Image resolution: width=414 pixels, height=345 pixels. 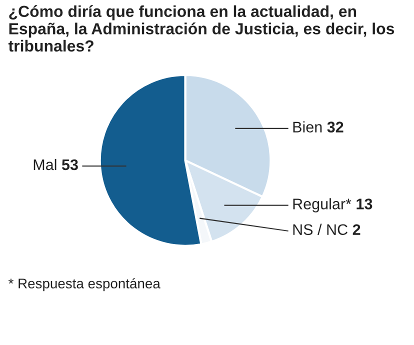 What do you see at coordinates (356, 229) in the screenshot?
I see `data-label: 2` at bounding box center [356, 229].